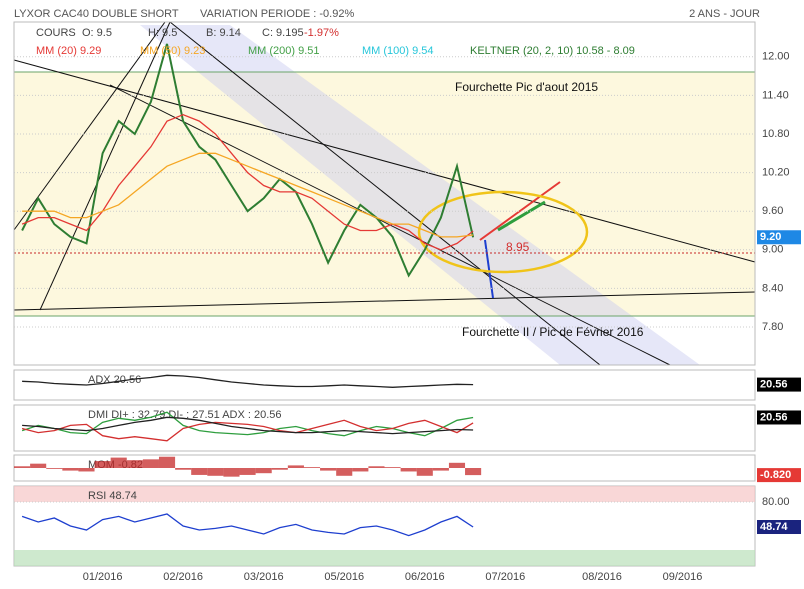  I want to click on x-tick-label: 09/2016, so click(683, 577).